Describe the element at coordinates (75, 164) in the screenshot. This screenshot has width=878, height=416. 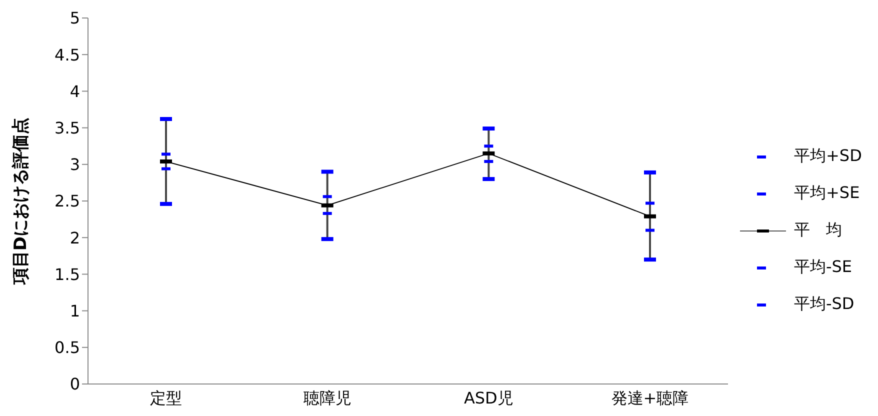
I see `y-tick-label: 3` at that location.